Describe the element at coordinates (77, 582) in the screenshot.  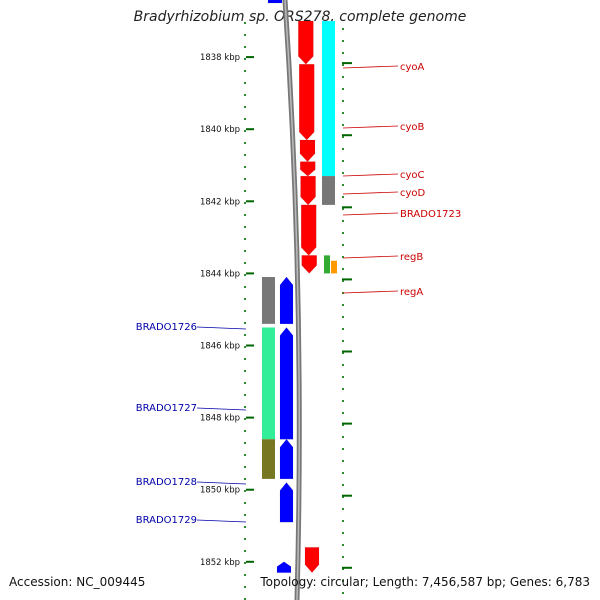
I see `accession-text: Accession: NC_009445` at that location.